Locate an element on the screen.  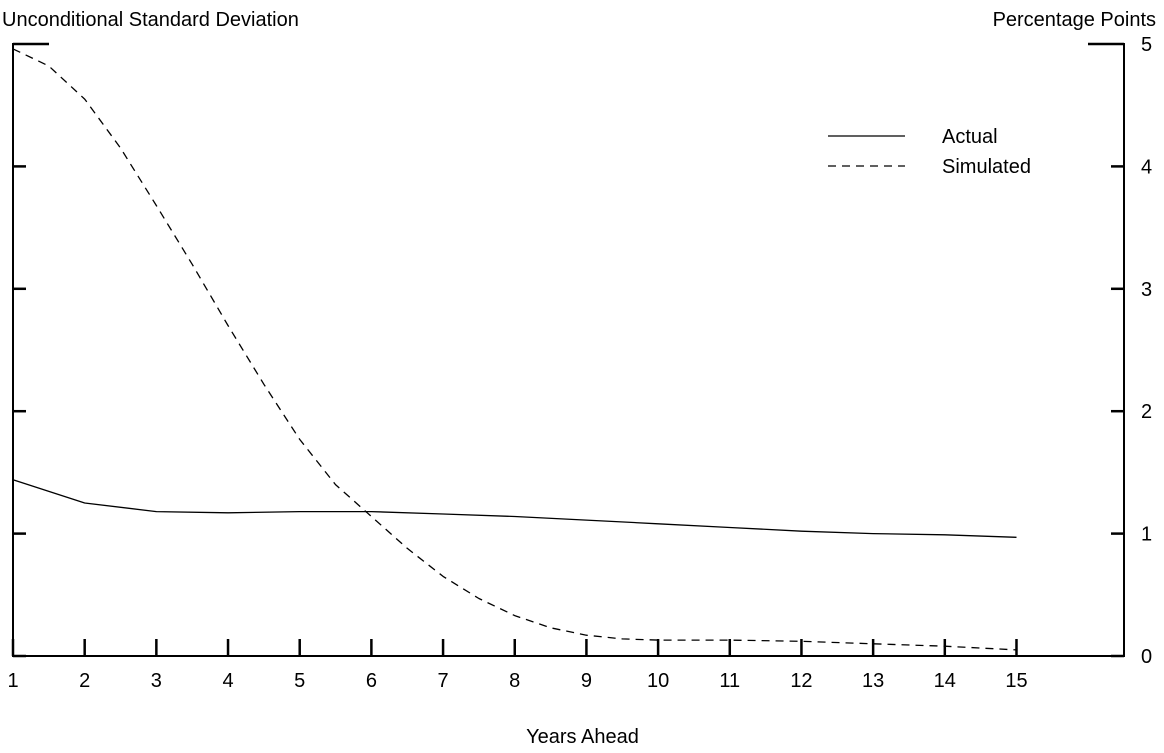
right-axis-title: Percentage Points is located at coordinates (1074, 20).